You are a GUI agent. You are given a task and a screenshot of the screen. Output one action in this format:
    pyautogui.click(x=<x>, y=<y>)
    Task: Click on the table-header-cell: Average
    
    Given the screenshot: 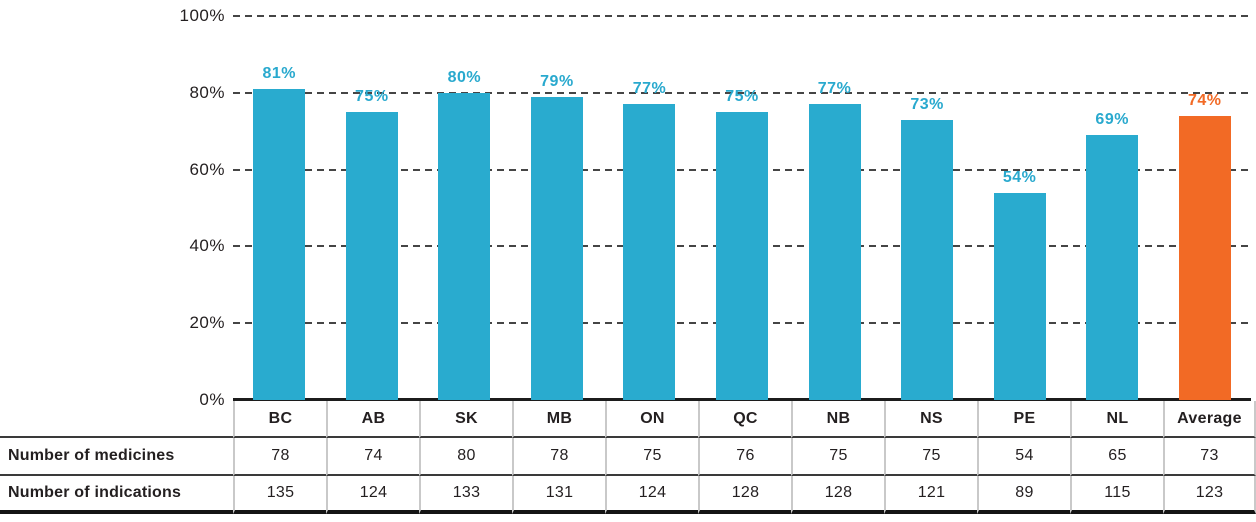 What is the action you would take?
    pyautogui.click(x=1209, y=419)
    